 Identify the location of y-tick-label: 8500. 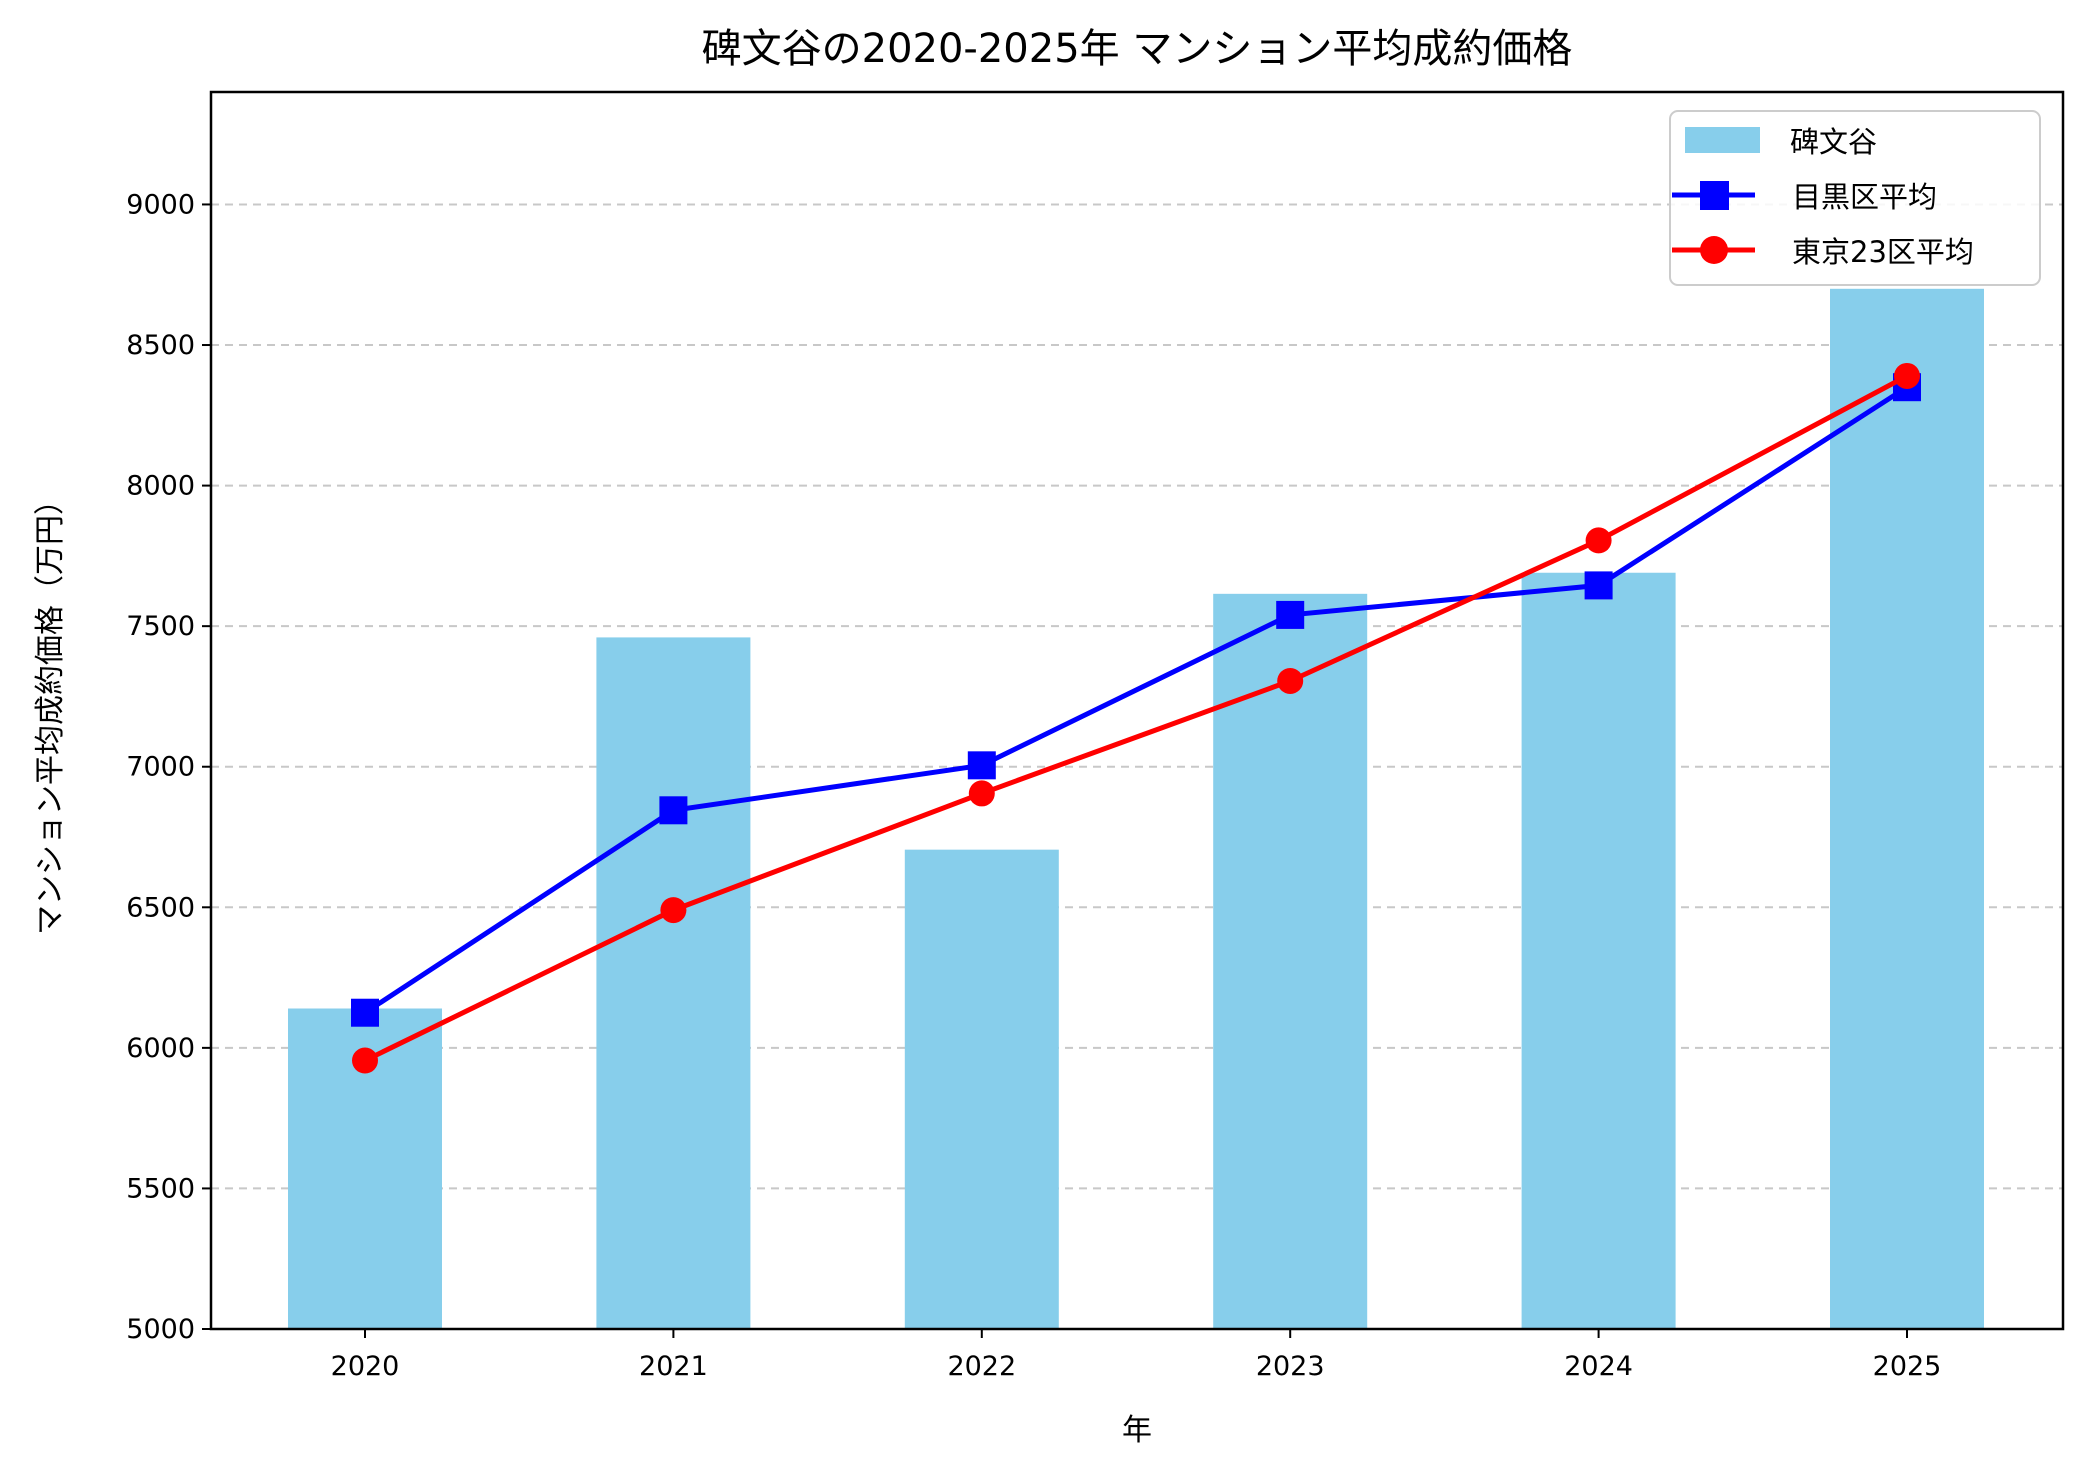
(160, 345).